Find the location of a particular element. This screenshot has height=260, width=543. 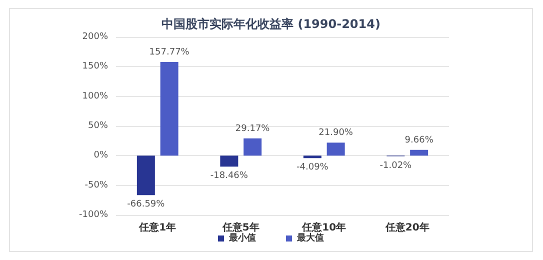

y-tick-label: 50% is located at coordinates (98, 126).